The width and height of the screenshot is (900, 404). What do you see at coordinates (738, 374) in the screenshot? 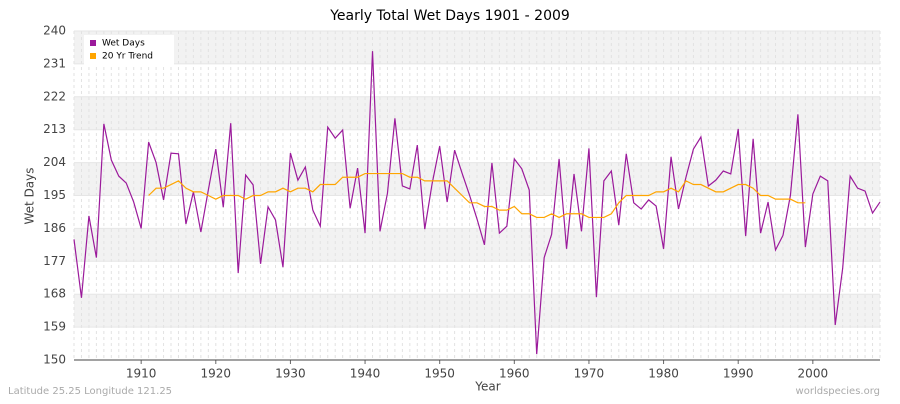
I see `x-tick-label: 1990` at bounding box center [738, 374].